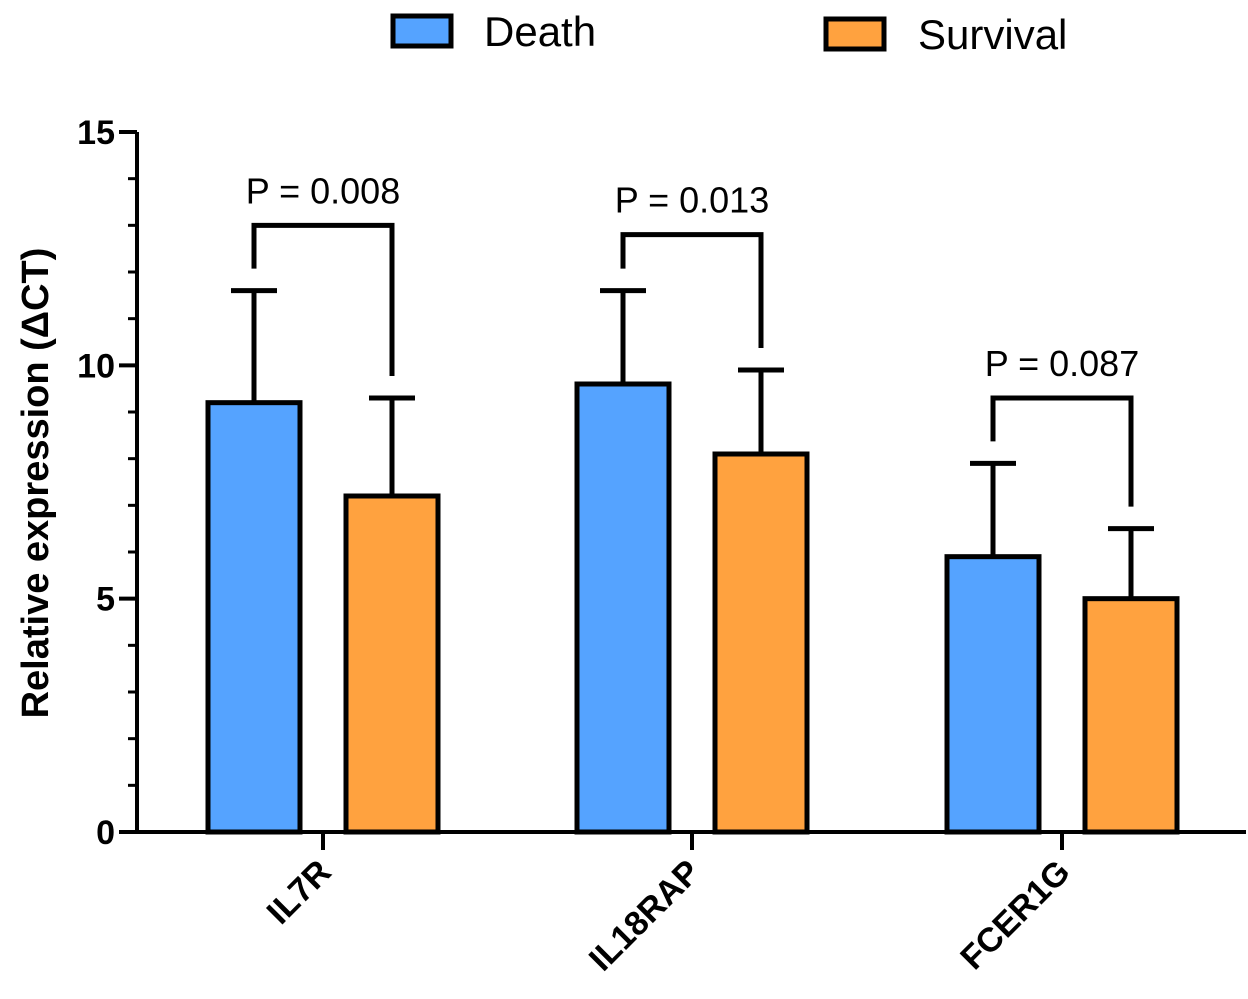 The image size is (1248, 999). Describe the element at coordinates (96, 366) in the screenshot. I see `y-tick-label: 10` at that location.